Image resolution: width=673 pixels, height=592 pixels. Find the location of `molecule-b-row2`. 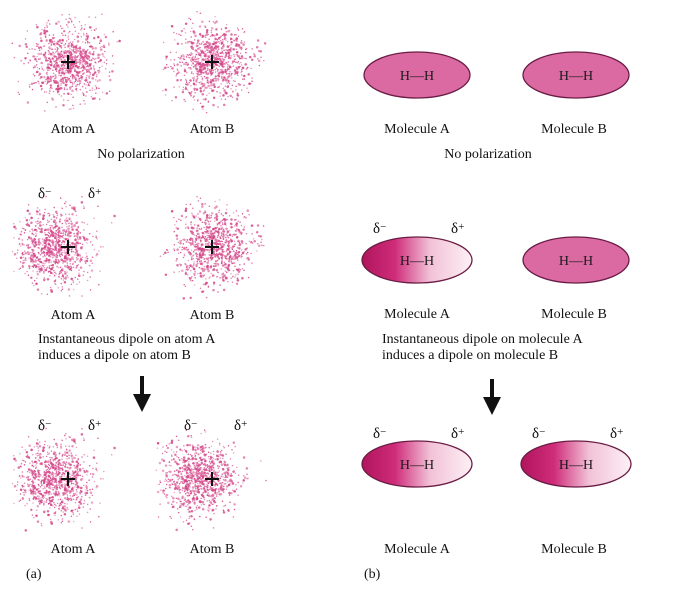

molecule-b-row2 is located at coordinates (576, 260).